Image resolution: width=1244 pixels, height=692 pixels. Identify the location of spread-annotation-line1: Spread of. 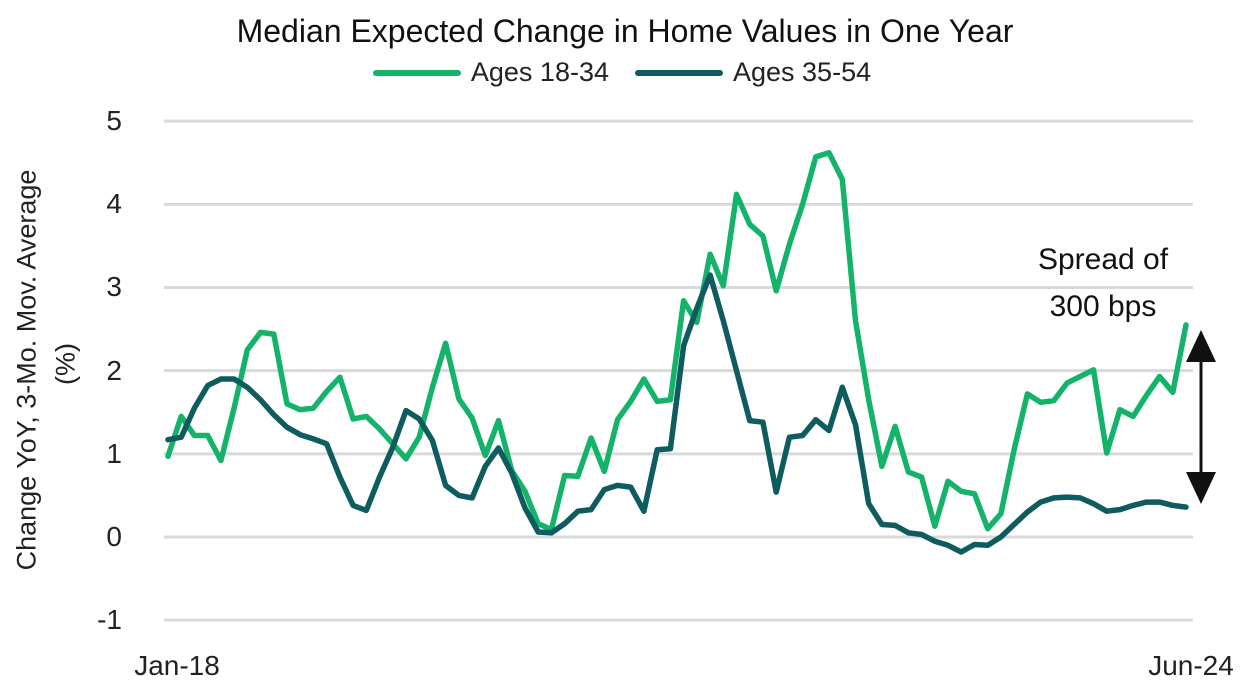
(1103, 259).